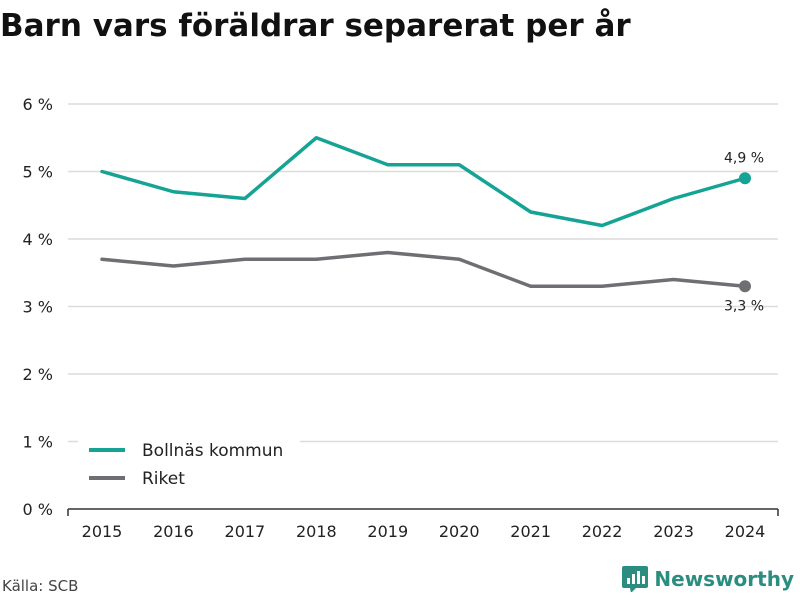 The width and height of the screenshot is (800, 600). Describe the element at coordinates (387, 531) in the screenshot. I see `x-tick-label: 2019` at that location.